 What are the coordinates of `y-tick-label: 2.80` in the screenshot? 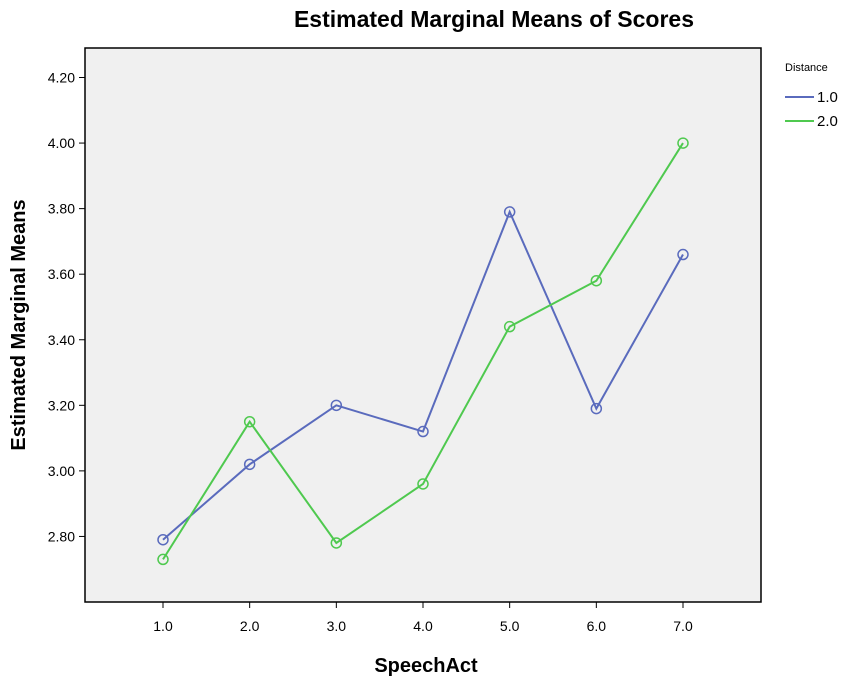 It's located at (61, 536).